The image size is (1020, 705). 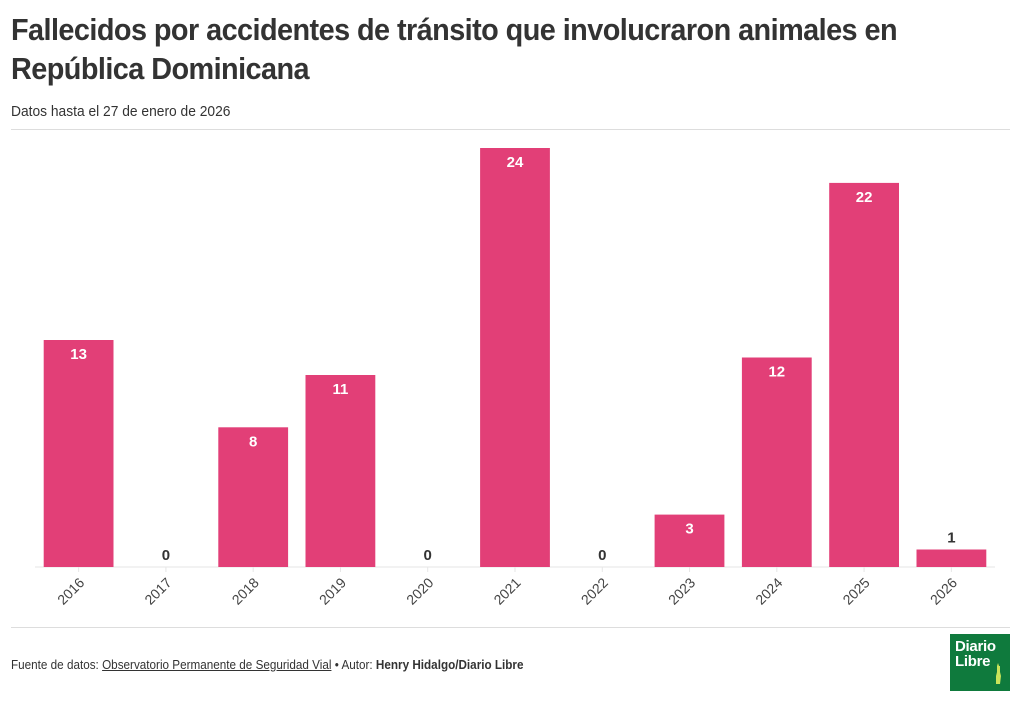 I want to click on x-tick-label-2018: 2018, so click(x=245, y=590).